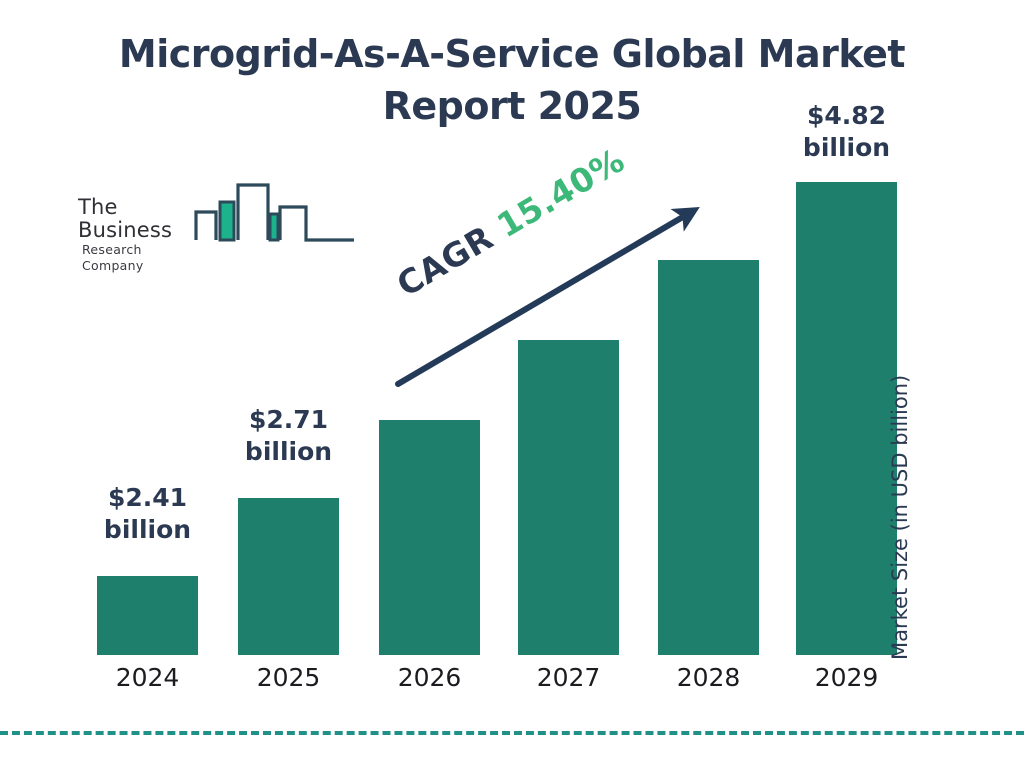 The width and height of the screenshot is (1024, 768). What do you see at coordinates (846, 418) in the screenshot?
I see `bar-2029` at bounding box center [846, 418].